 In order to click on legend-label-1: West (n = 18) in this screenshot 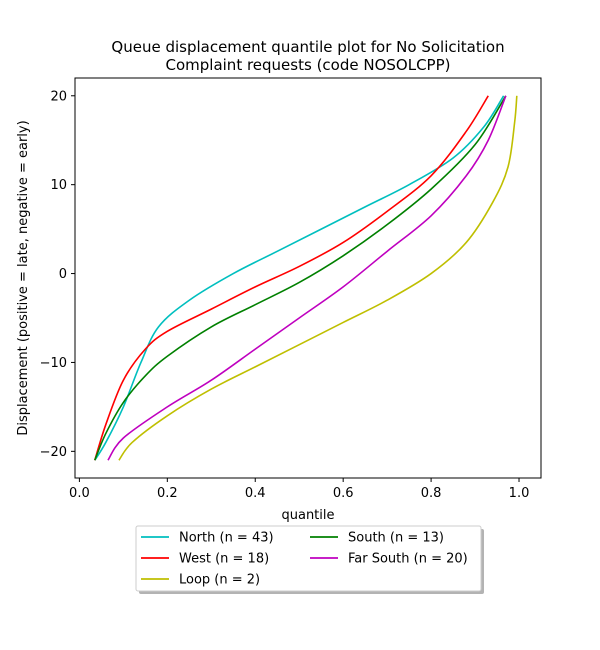, I will do `click(224, 559)`.